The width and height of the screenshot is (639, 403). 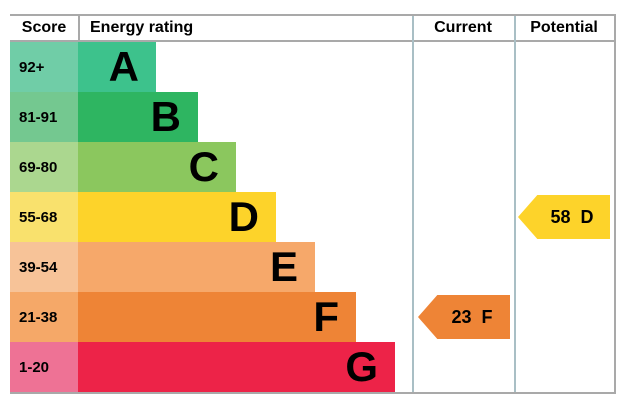 I want to click on current-rating-letter: F, so click(x=487, y=316).